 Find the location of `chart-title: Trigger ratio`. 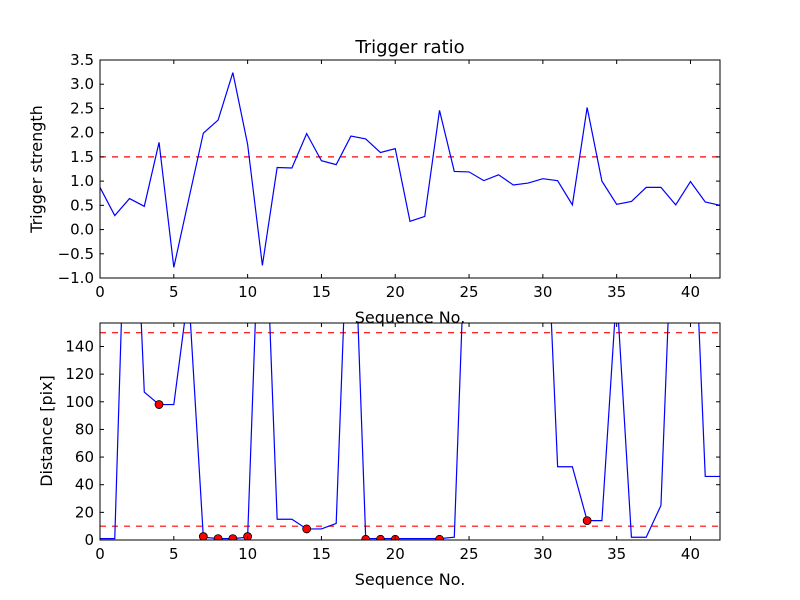

chart-title: Trigger ratio is located at coordinates (409, 47).